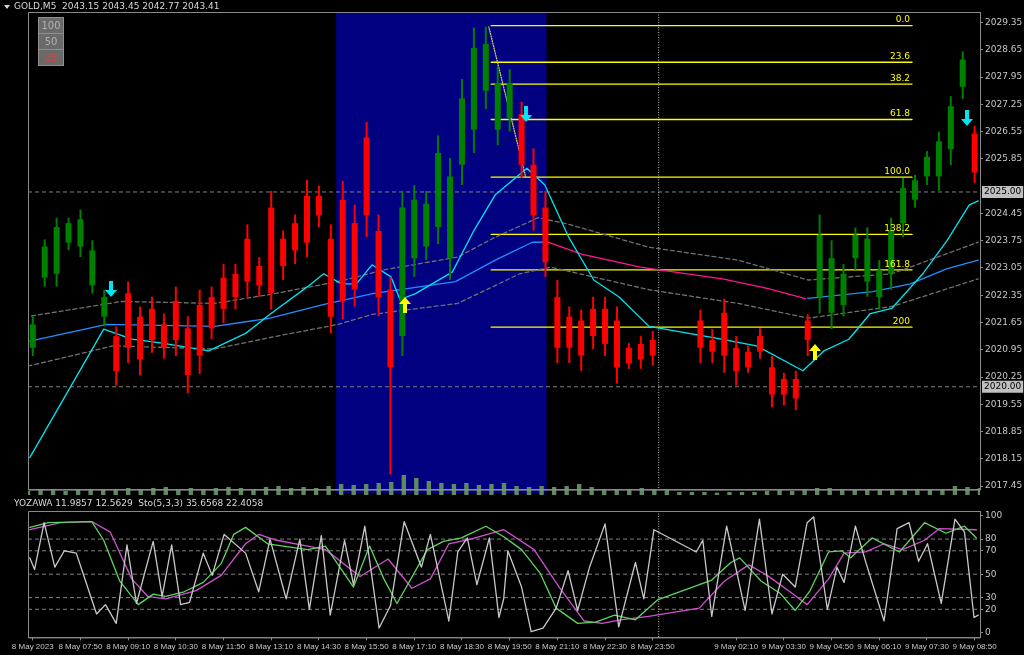  Describe the element at coordinates (897, 171) in the screenshot. I see `series-label: 100.0` at that location.